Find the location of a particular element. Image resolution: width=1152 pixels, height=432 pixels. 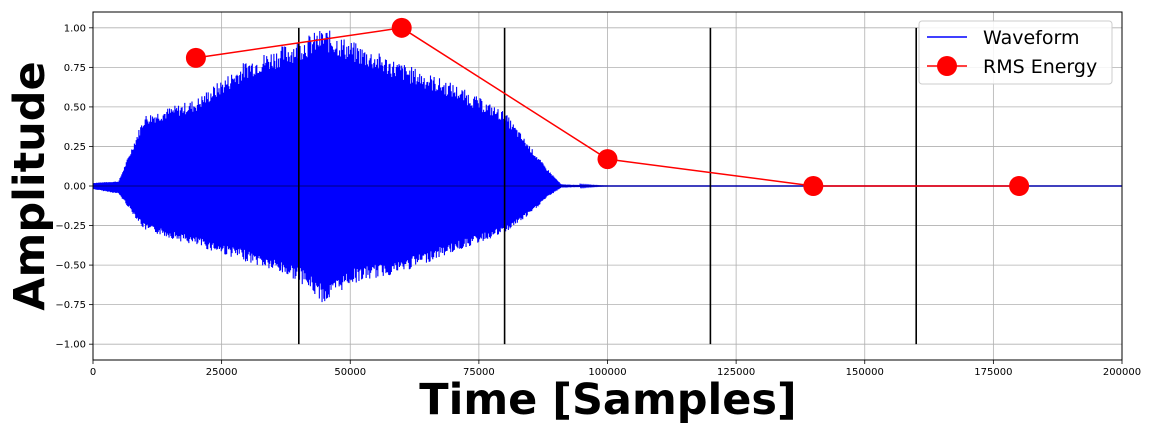

y-tick-label: 1.00 is located at coordinates (75, 28).